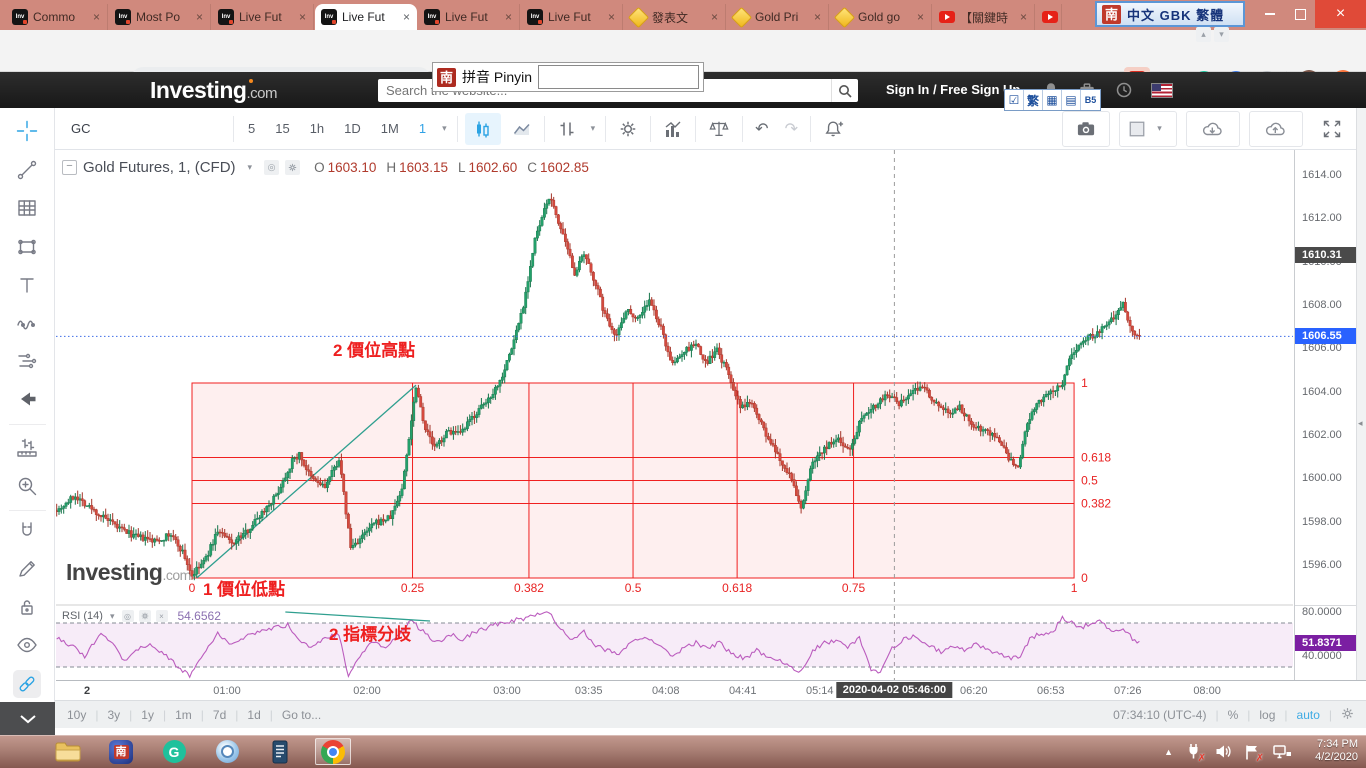  Describe the element at coordinates (27, 208) in the screenshot. I see `fibonacci-tool-icon` at that location.